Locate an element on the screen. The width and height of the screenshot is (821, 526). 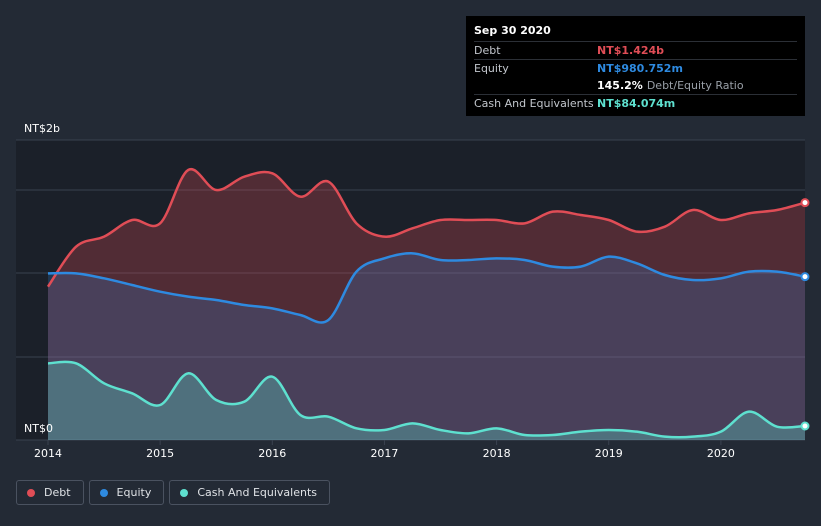
cash-line is located at coordinates (426, 399).